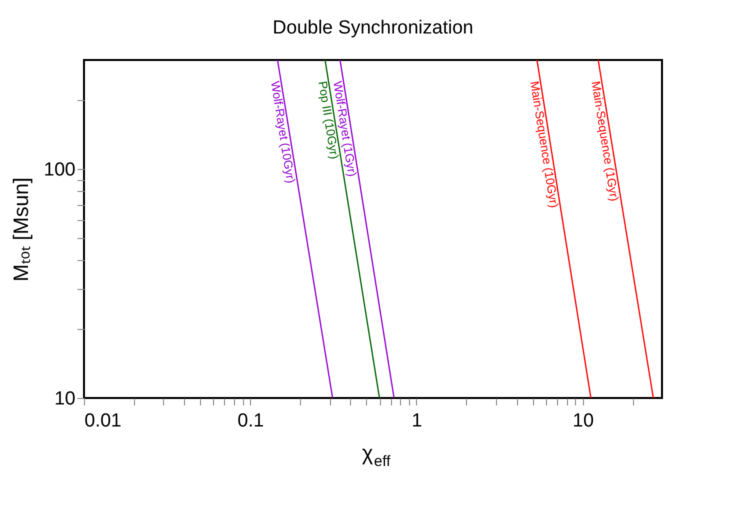 The image size is (750, 525). What do you see at coordinates (283, 132) in the screenshot?
I see `text: Wolf-Rayet (10Gyr)` at bounding box center [283, 132].